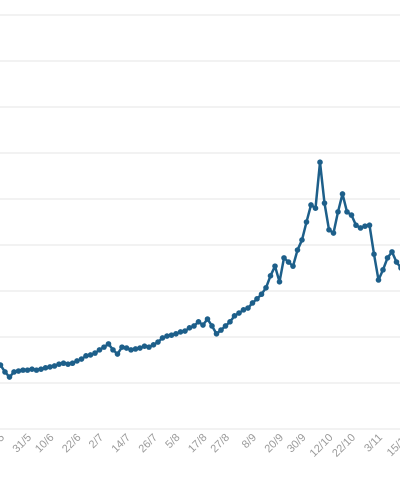  Describe the element at coordinates (392, 445) in the screenshot. I see `x-tick-label: 15/11` at that location.